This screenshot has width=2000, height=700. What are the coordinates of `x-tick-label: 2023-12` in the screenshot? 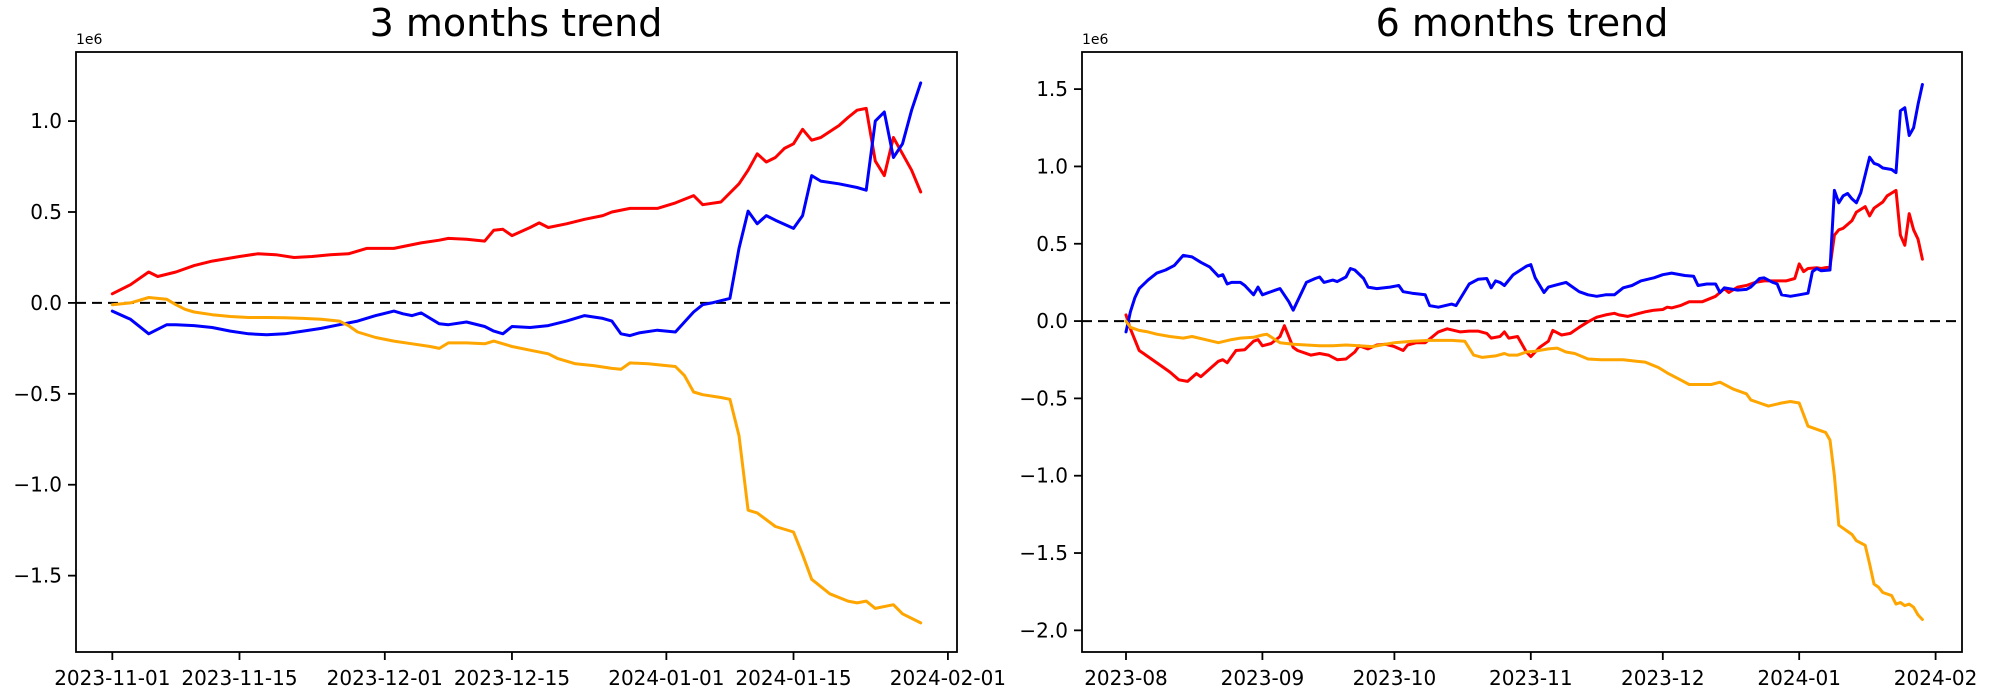 It's located at (1663, 678).